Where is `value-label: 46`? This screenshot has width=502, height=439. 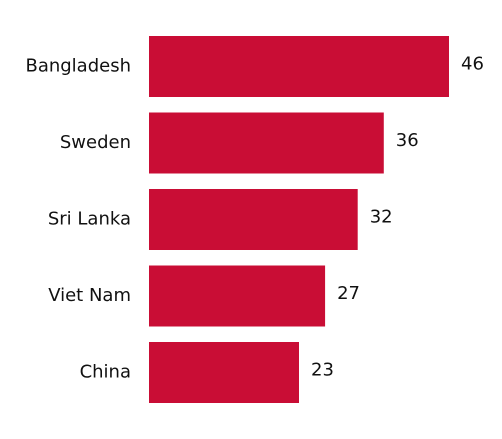
value-label: 46 is located at coordinates (472, 64).